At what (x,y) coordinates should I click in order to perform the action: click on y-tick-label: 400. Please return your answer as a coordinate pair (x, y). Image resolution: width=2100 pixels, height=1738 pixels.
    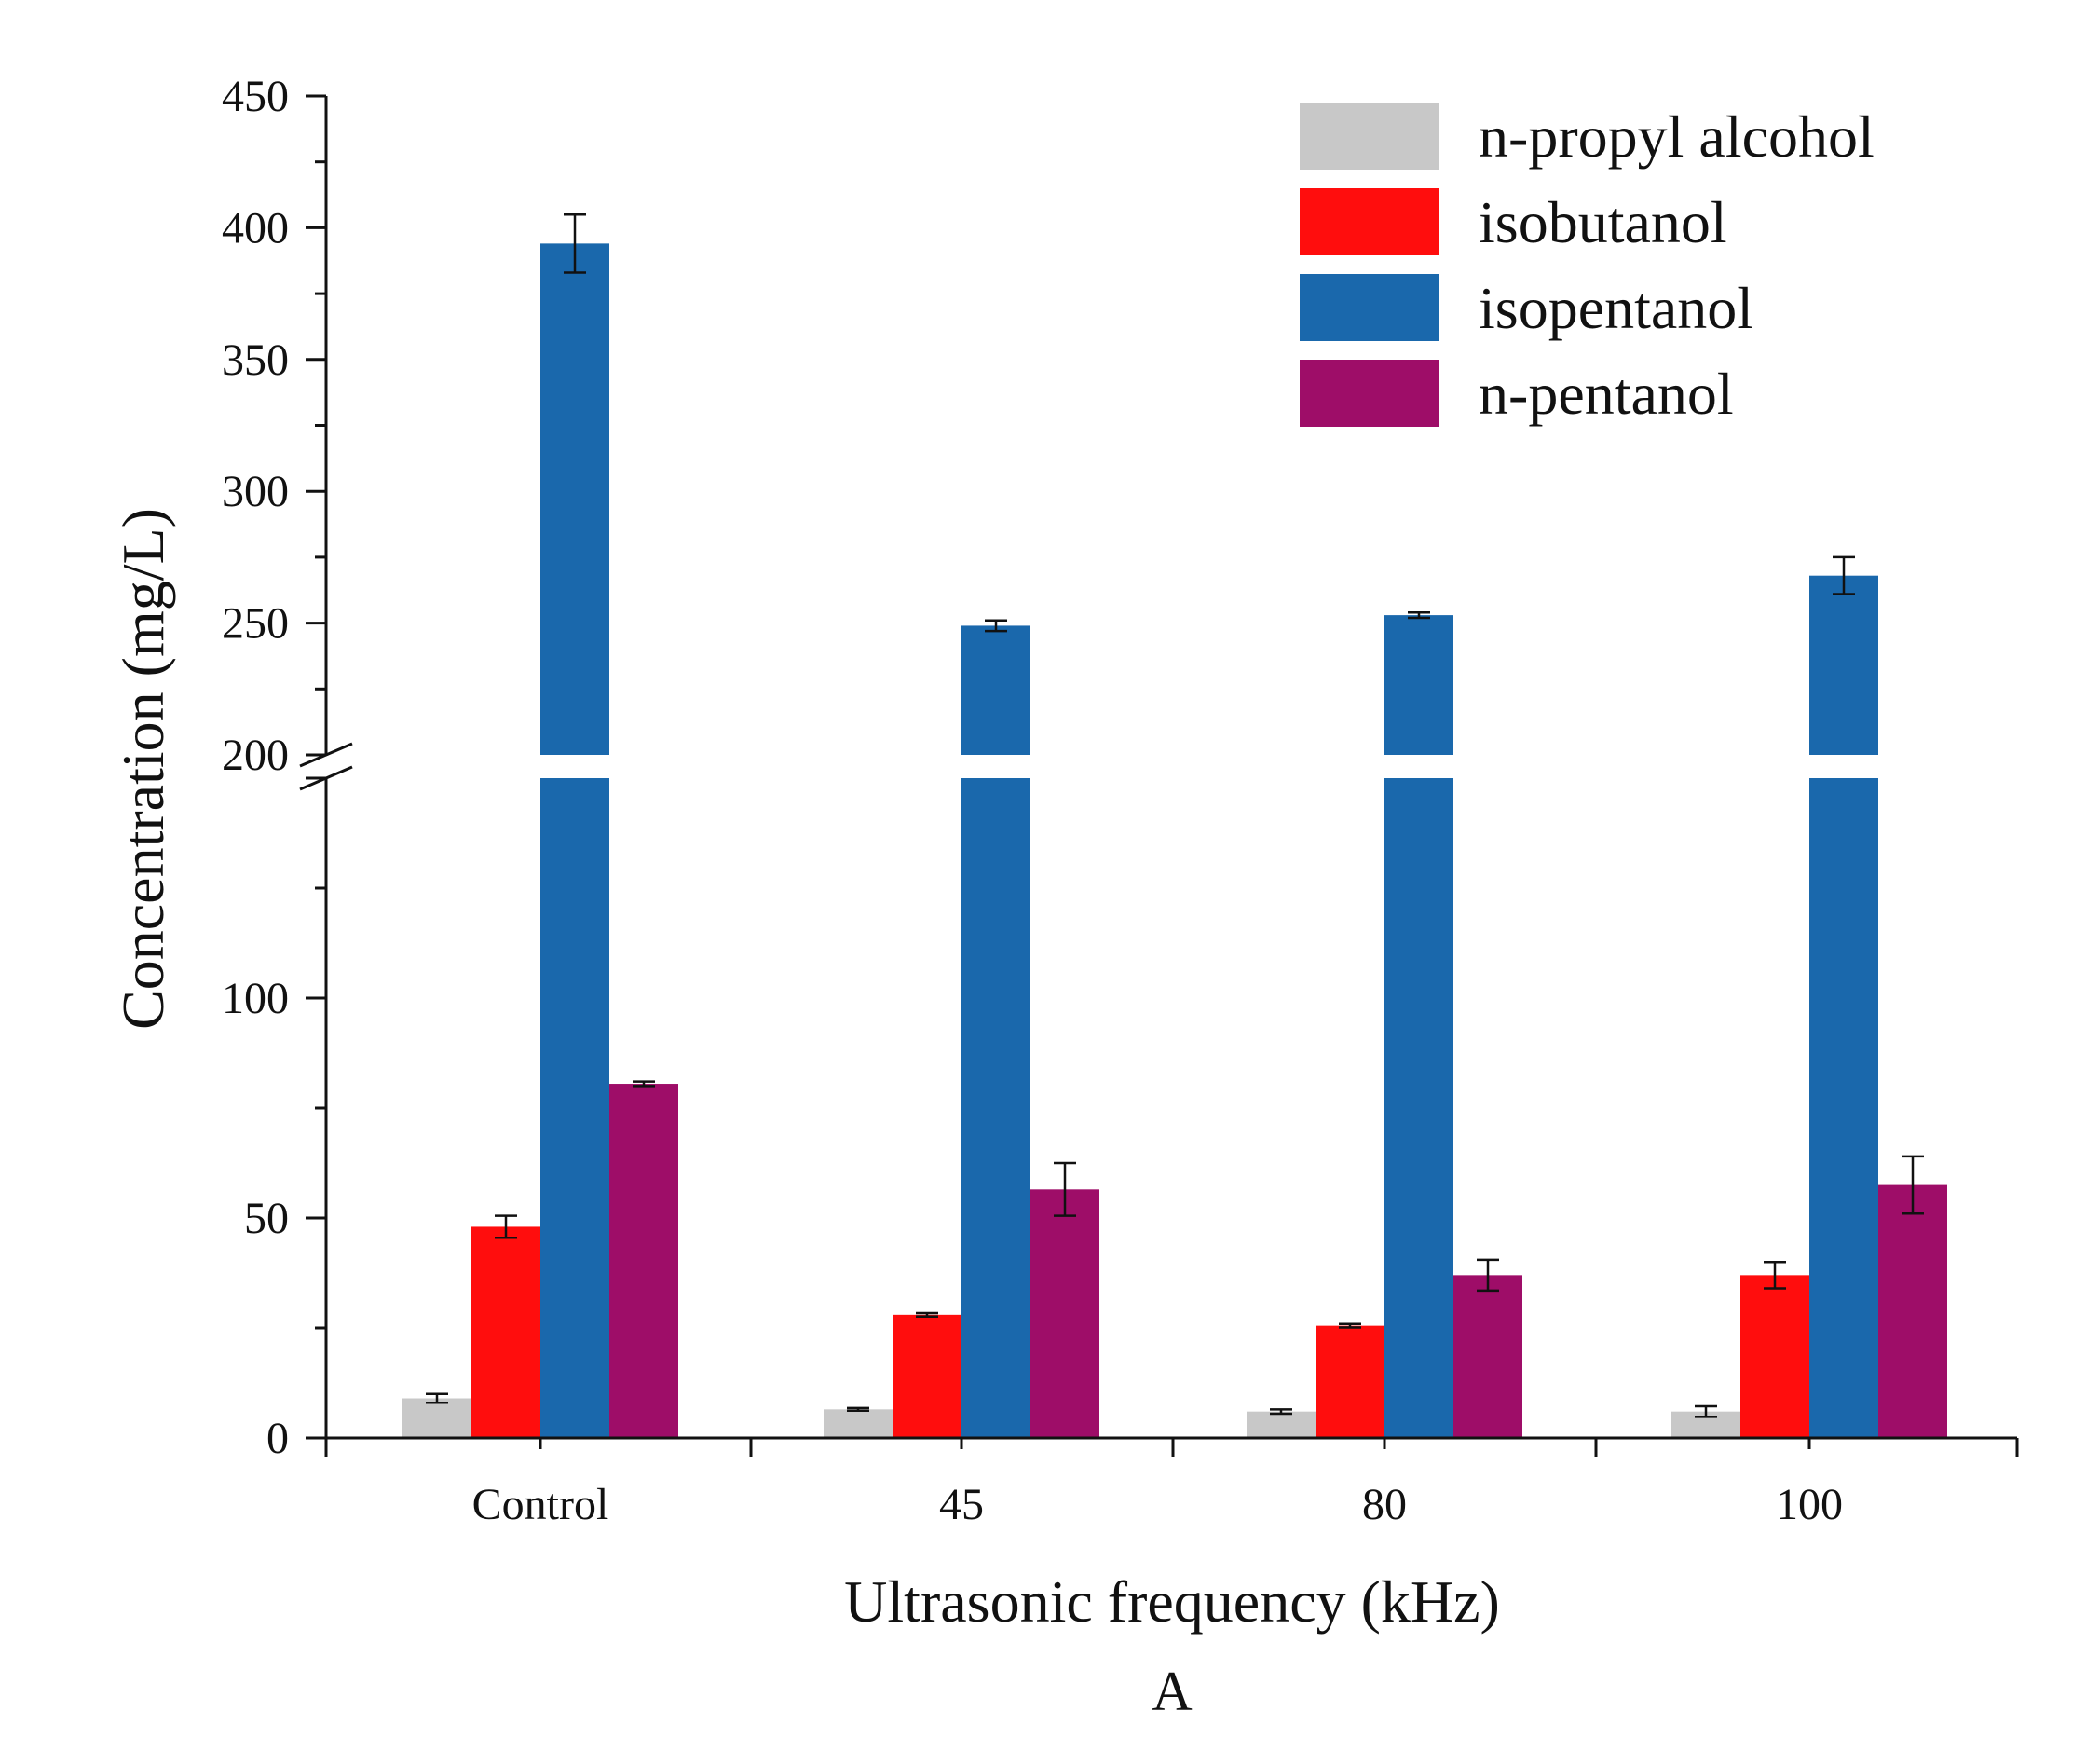
    Looking at the image, I should click on (255, 228).